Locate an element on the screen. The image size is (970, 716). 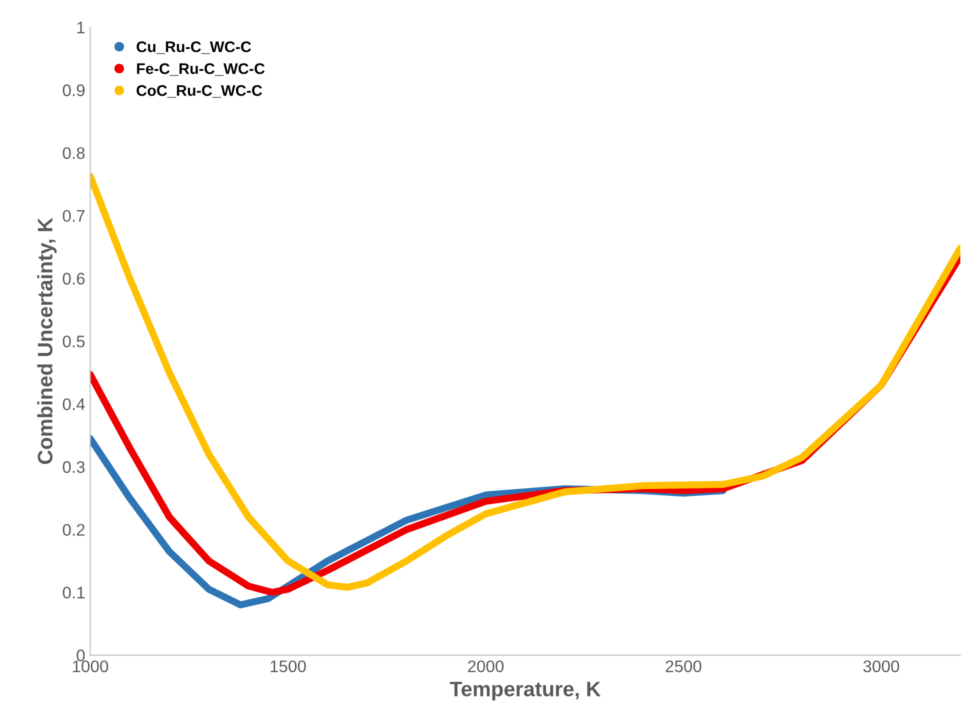
x-axis-title: Temperature, K is located at coordinates (525, 691).